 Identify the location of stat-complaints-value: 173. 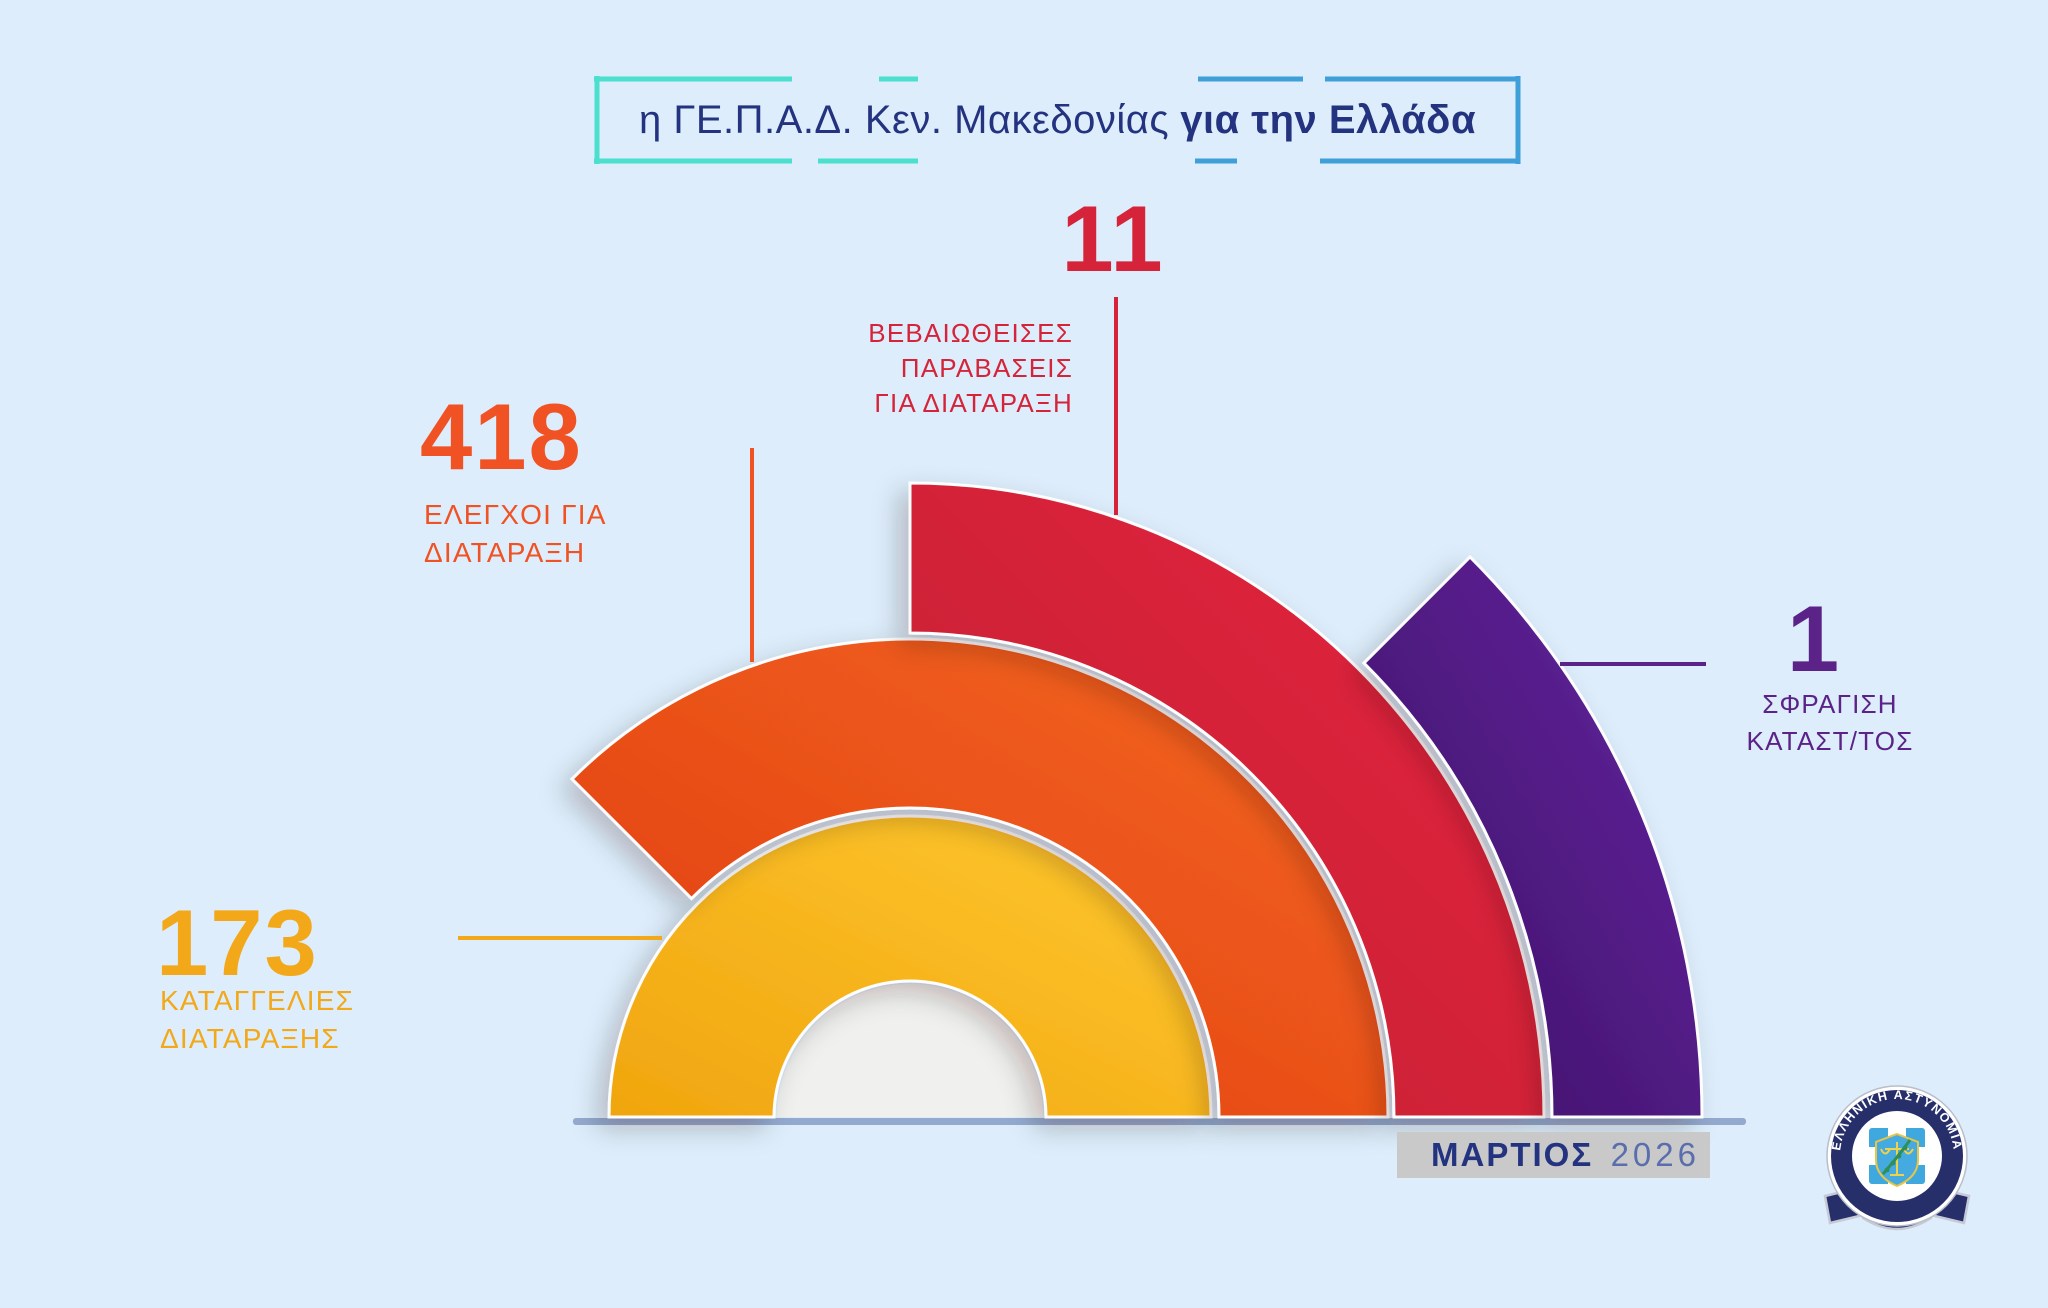
(237, 942).